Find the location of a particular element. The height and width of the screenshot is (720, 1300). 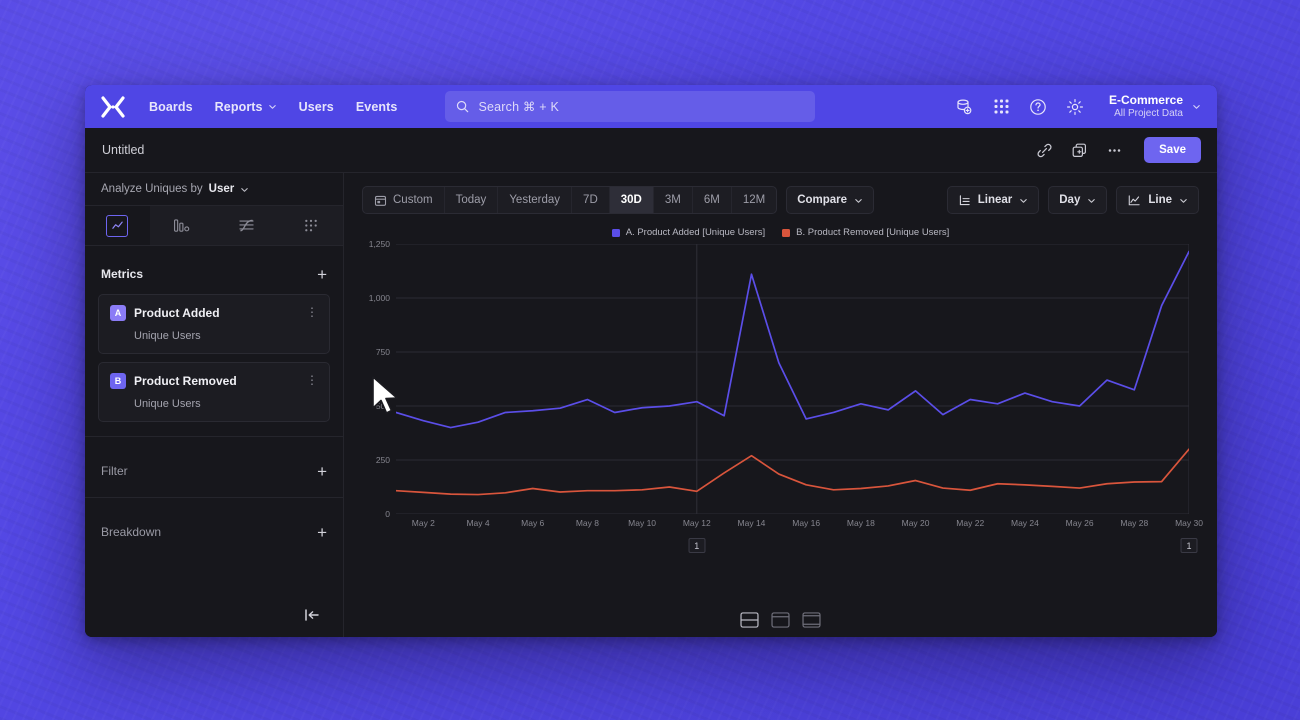

granularity-label: Day is located at coordinates (1070, 200).